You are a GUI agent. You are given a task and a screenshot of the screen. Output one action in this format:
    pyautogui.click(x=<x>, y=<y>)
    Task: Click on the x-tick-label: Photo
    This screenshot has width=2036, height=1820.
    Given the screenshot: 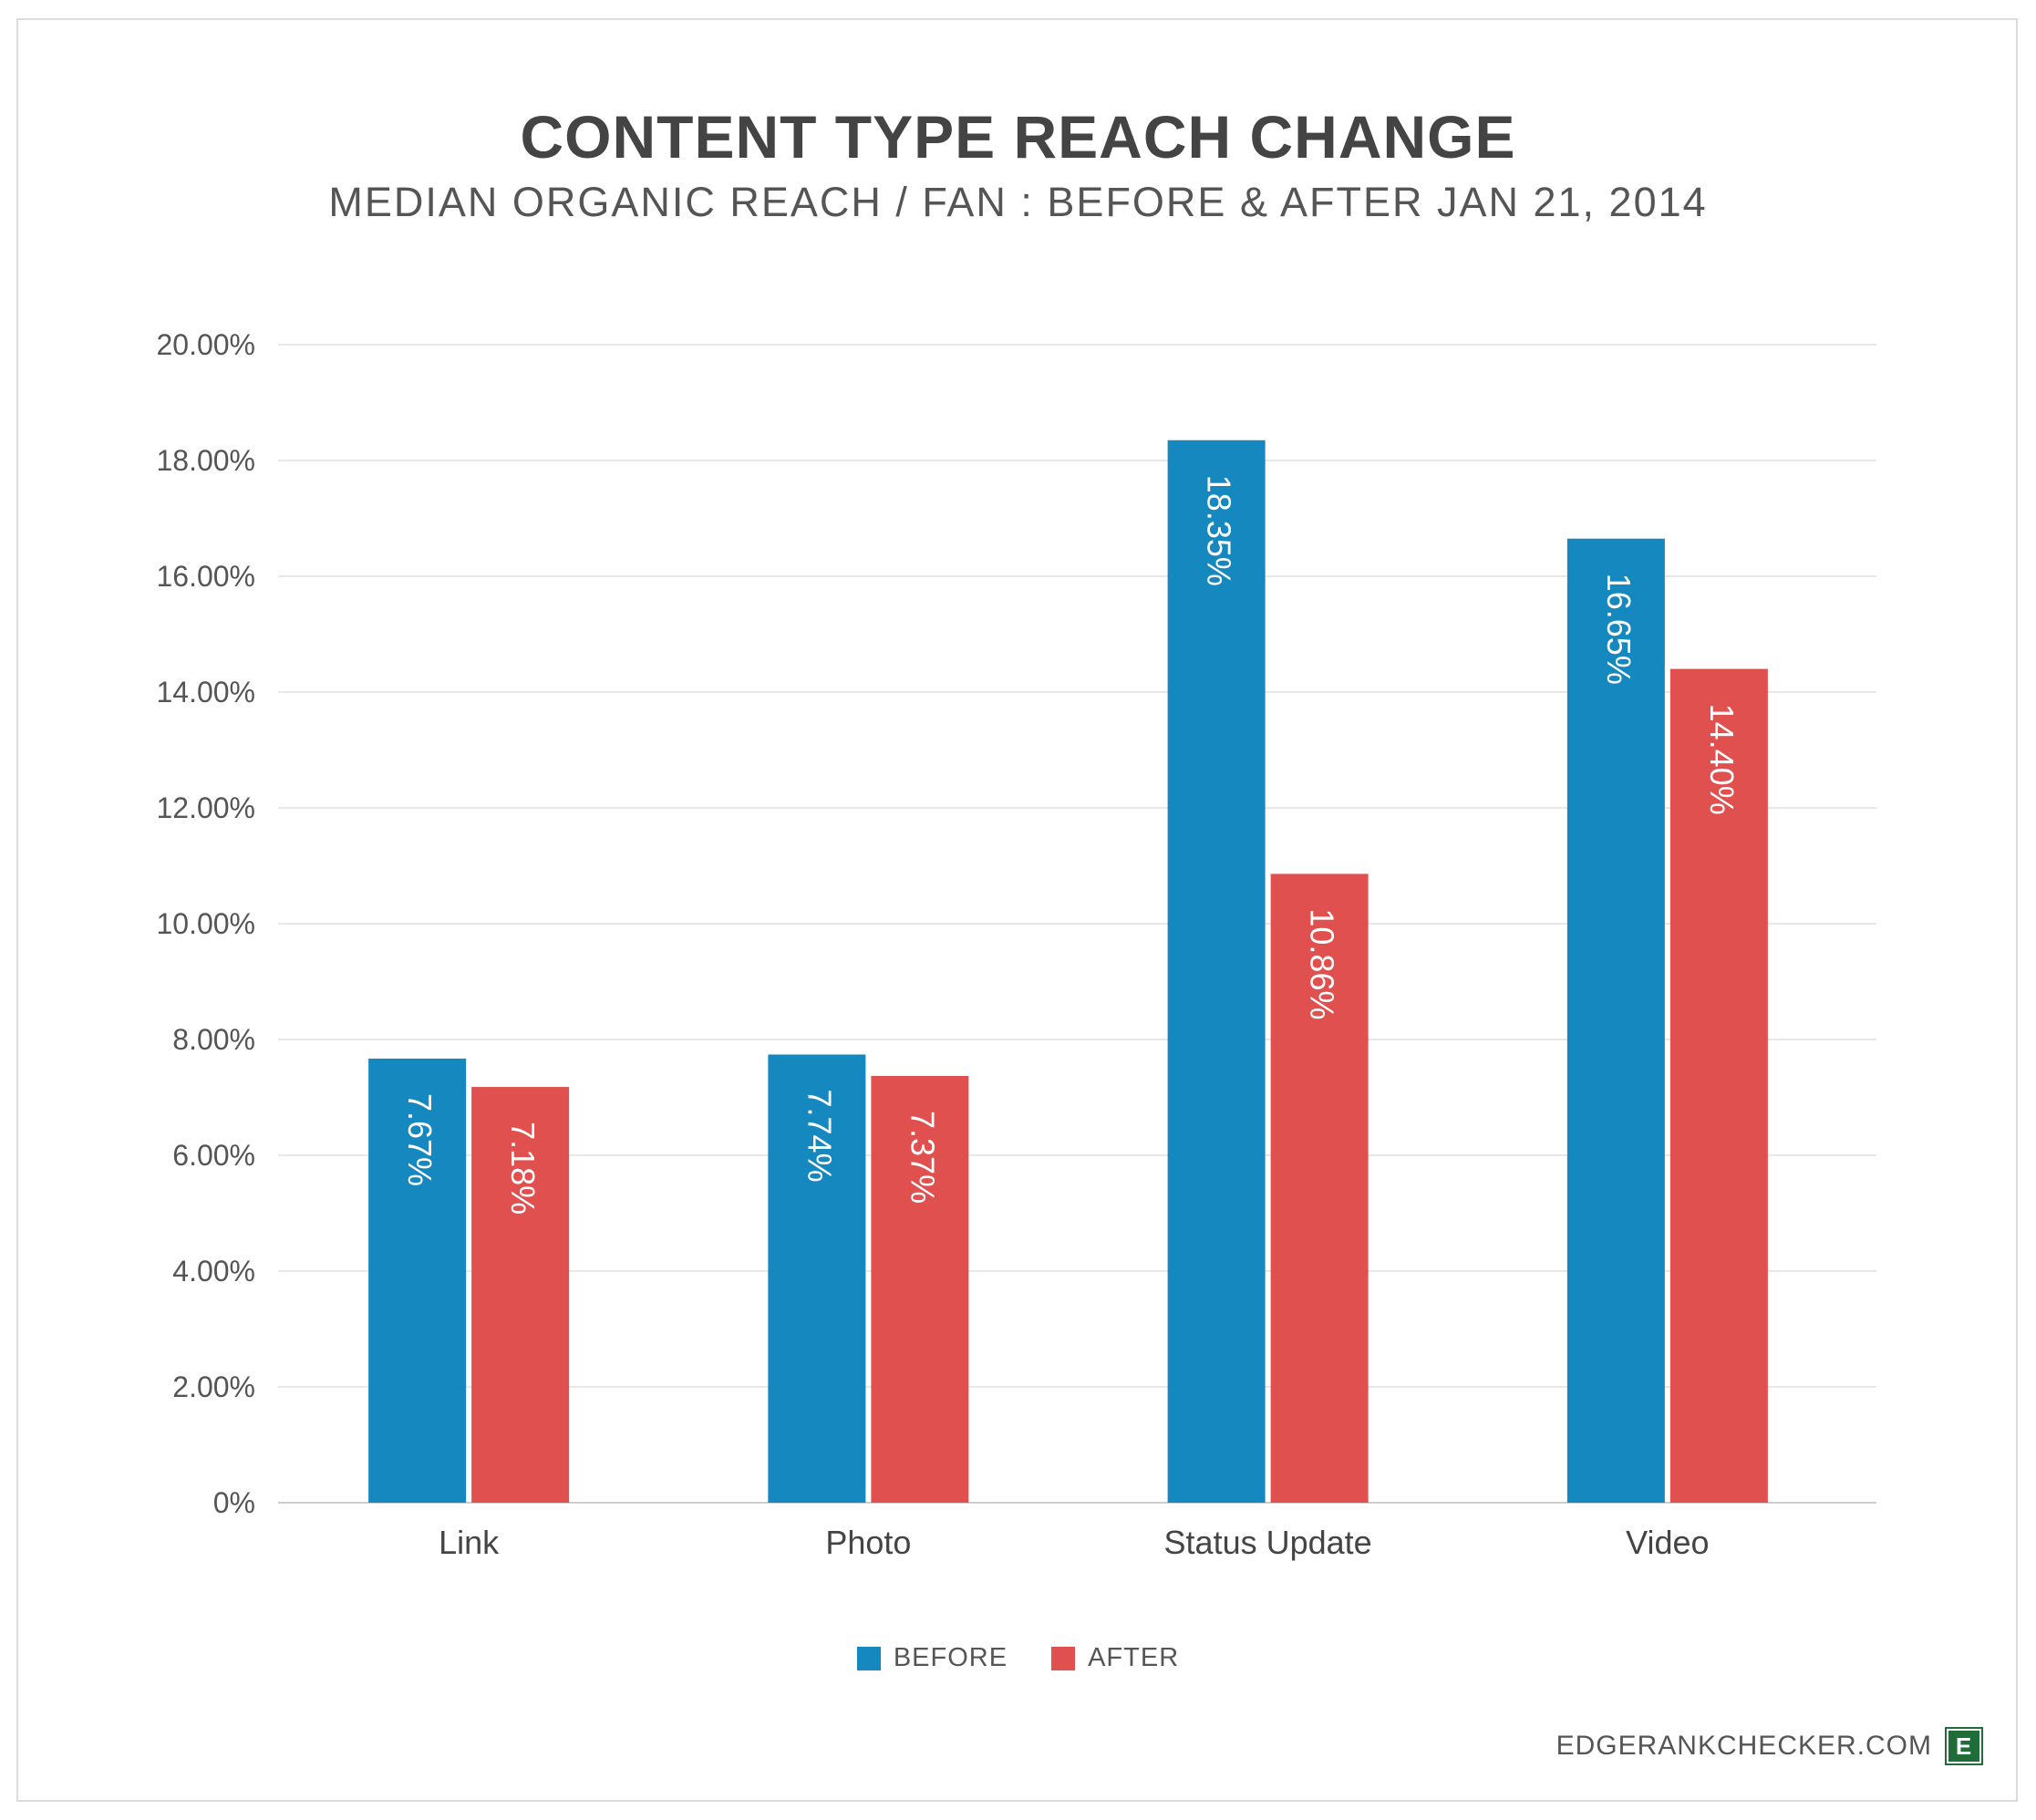 What is the action you would take?
    pyautogui.click(x=868, y=1543)
    